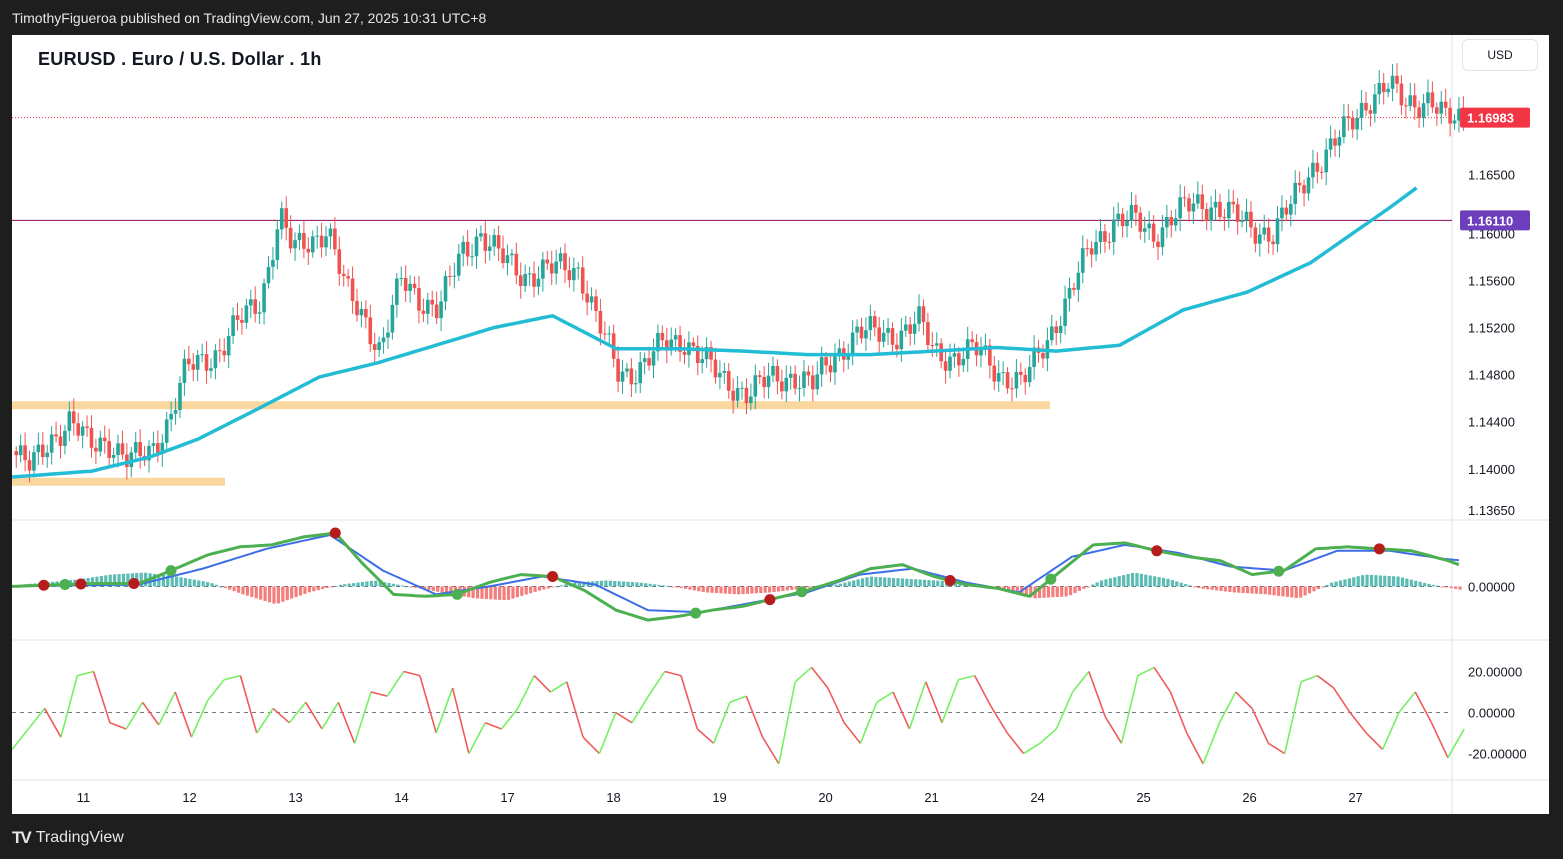  What do you see at coordinates (22, 837) in the screenshot?
I see `tradingview-logo-icon: TV` at bounding box center [22, 837].